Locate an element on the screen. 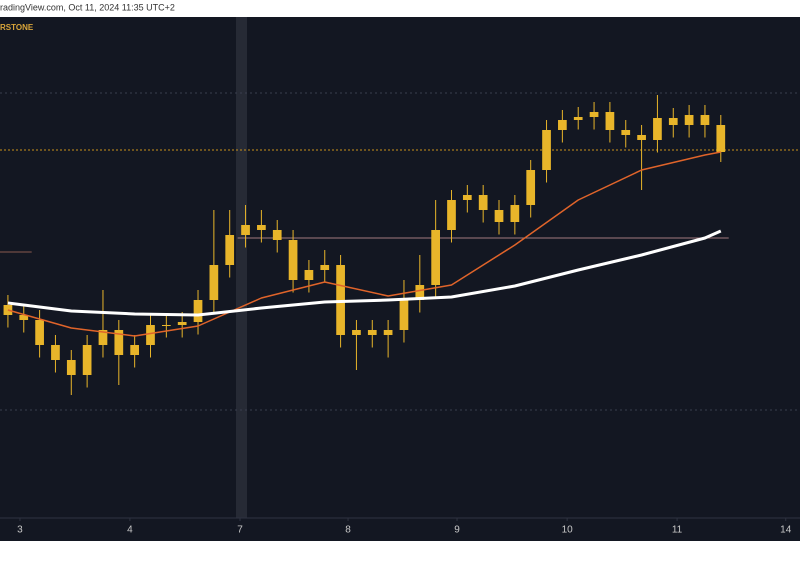  x-tick-label: 8 is located at coordinates (348, 530).